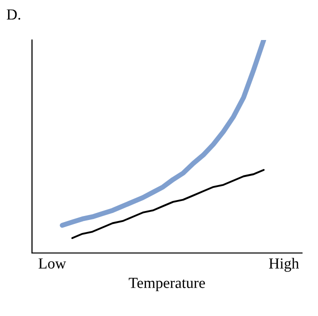  Describe the element at coordinates (52, 263) in the screenshot. I see `x-tick-label: Low` at that location.